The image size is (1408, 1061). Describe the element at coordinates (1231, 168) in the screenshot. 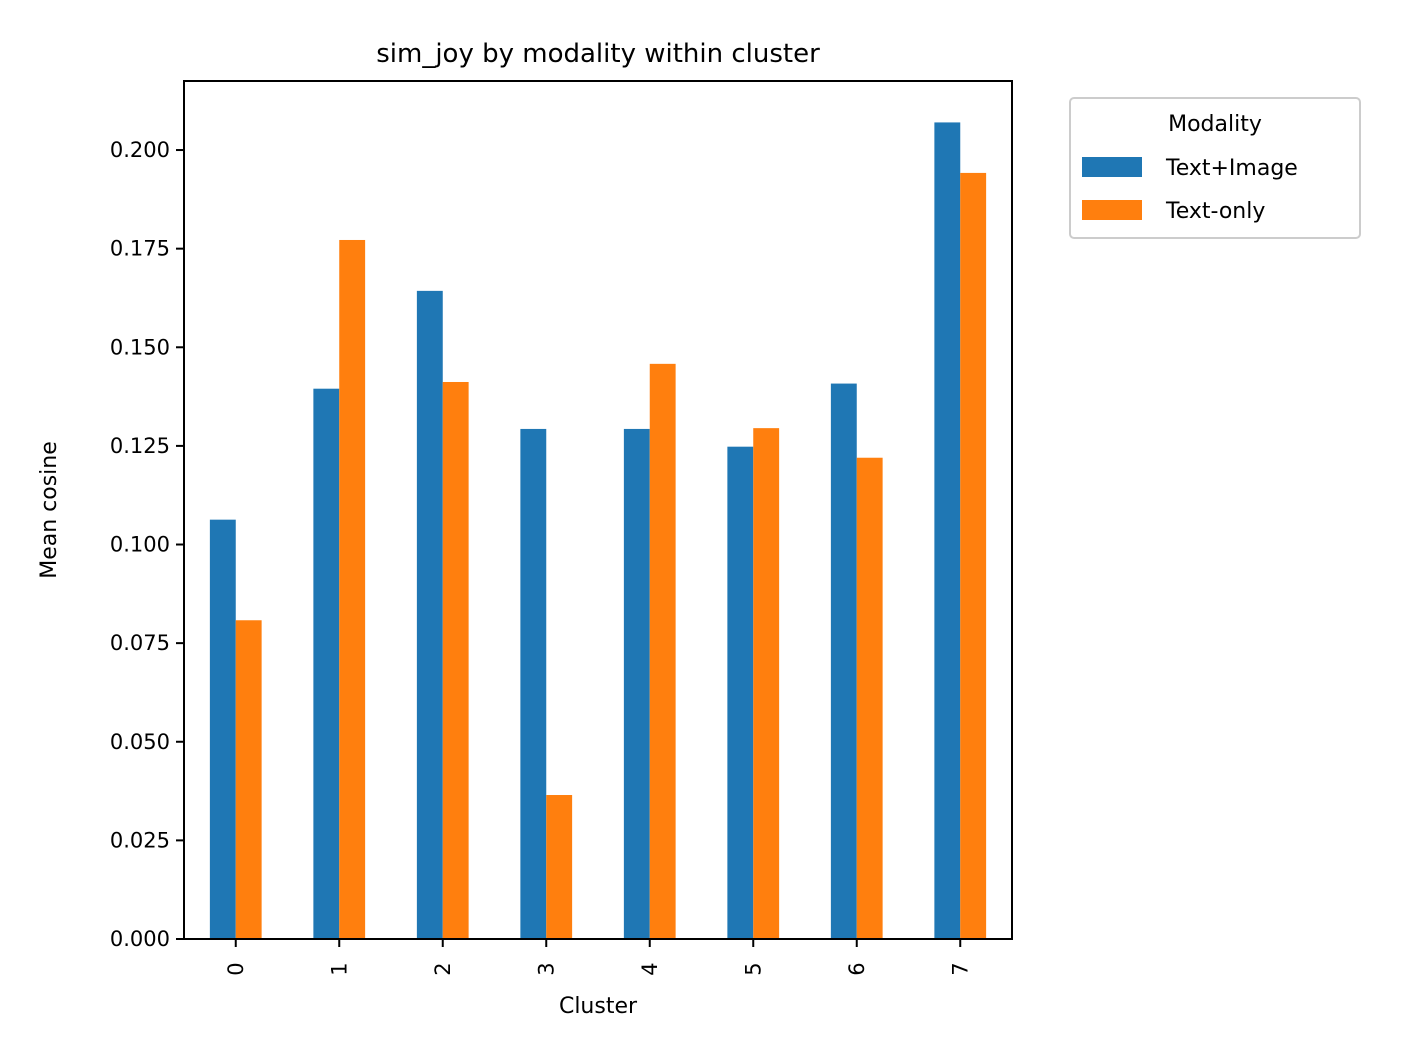

I see `legend-label-0: Text+Image` at that location.